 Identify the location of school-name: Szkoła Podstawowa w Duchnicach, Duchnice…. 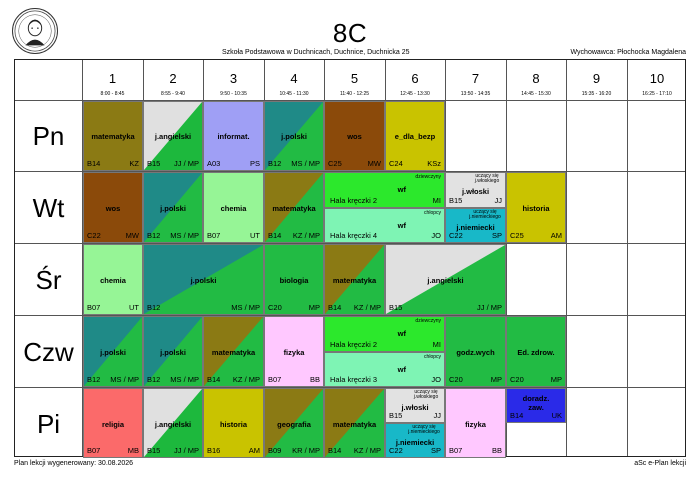
(316, 52).